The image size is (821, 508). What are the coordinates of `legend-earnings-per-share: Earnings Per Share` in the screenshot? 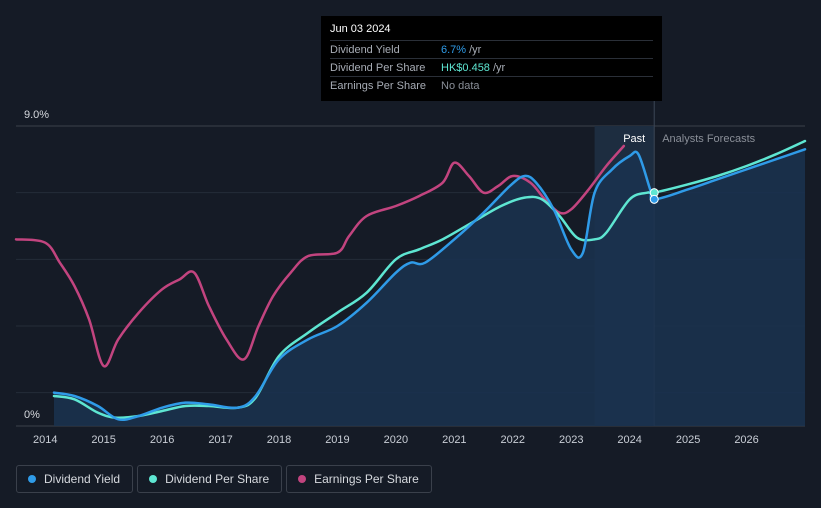 It's located at (359, 479).